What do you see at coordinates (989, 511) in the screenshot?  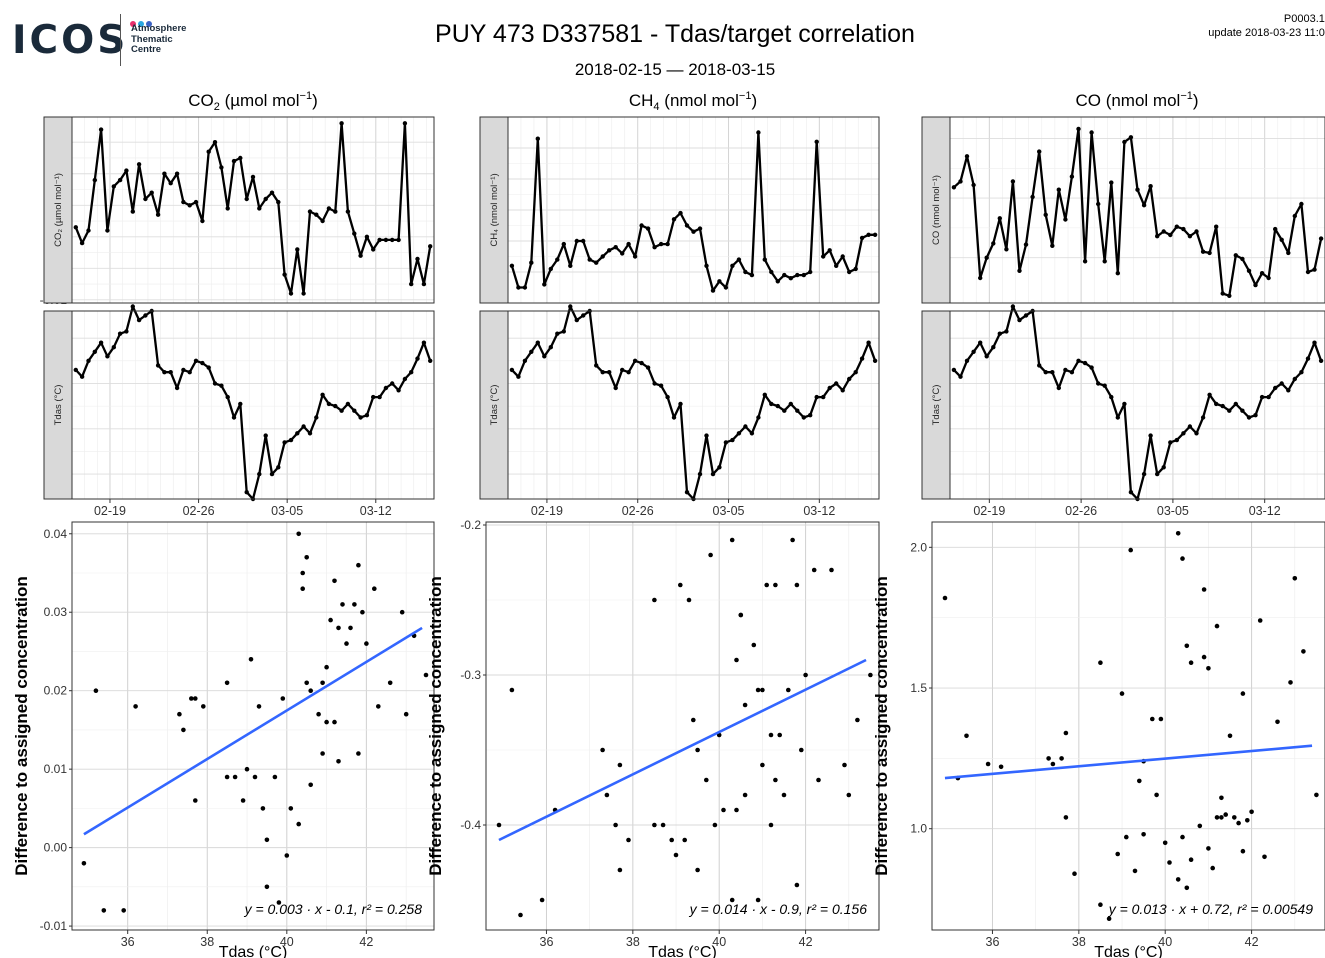 I see `x-tick-label-mid-2: 02-19` at bounding box center [989, 511].